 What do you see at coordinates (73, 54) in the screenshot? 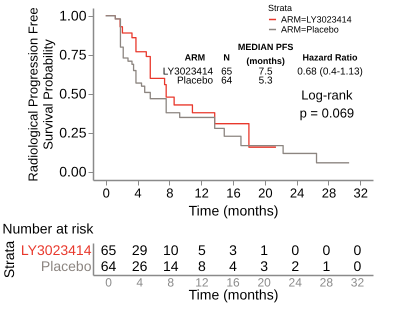
I see `y-tick-label: 0.75` at bounding box center [73, 54].